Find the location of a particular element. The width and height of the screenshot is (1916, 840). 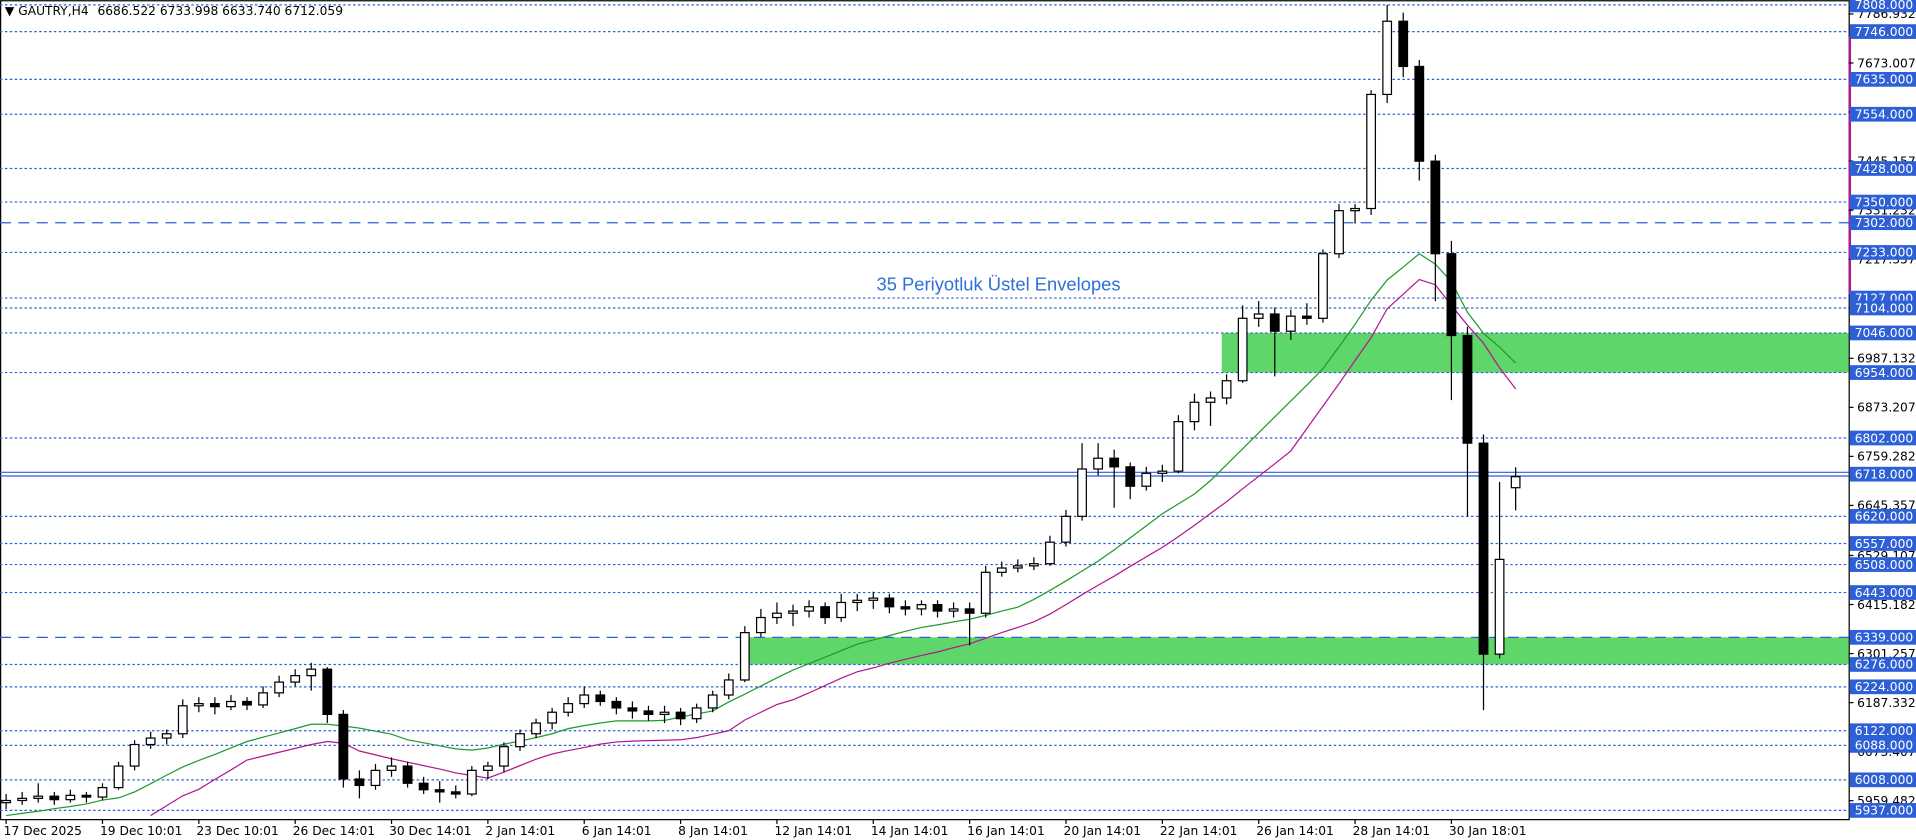

x-tick-label: 26 Dec 14:01 is located at coordinates (334, 831).